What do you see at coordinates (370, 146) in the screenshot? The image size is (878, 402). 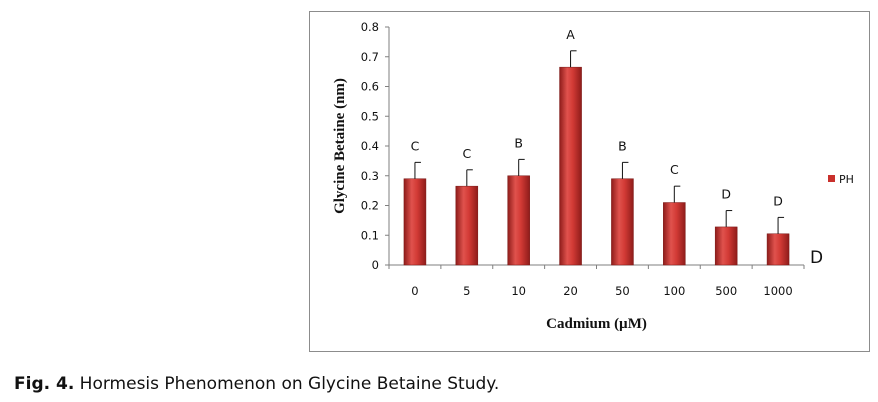 I see `y-tick-label: 0.4` at bounding box center [370, 146].